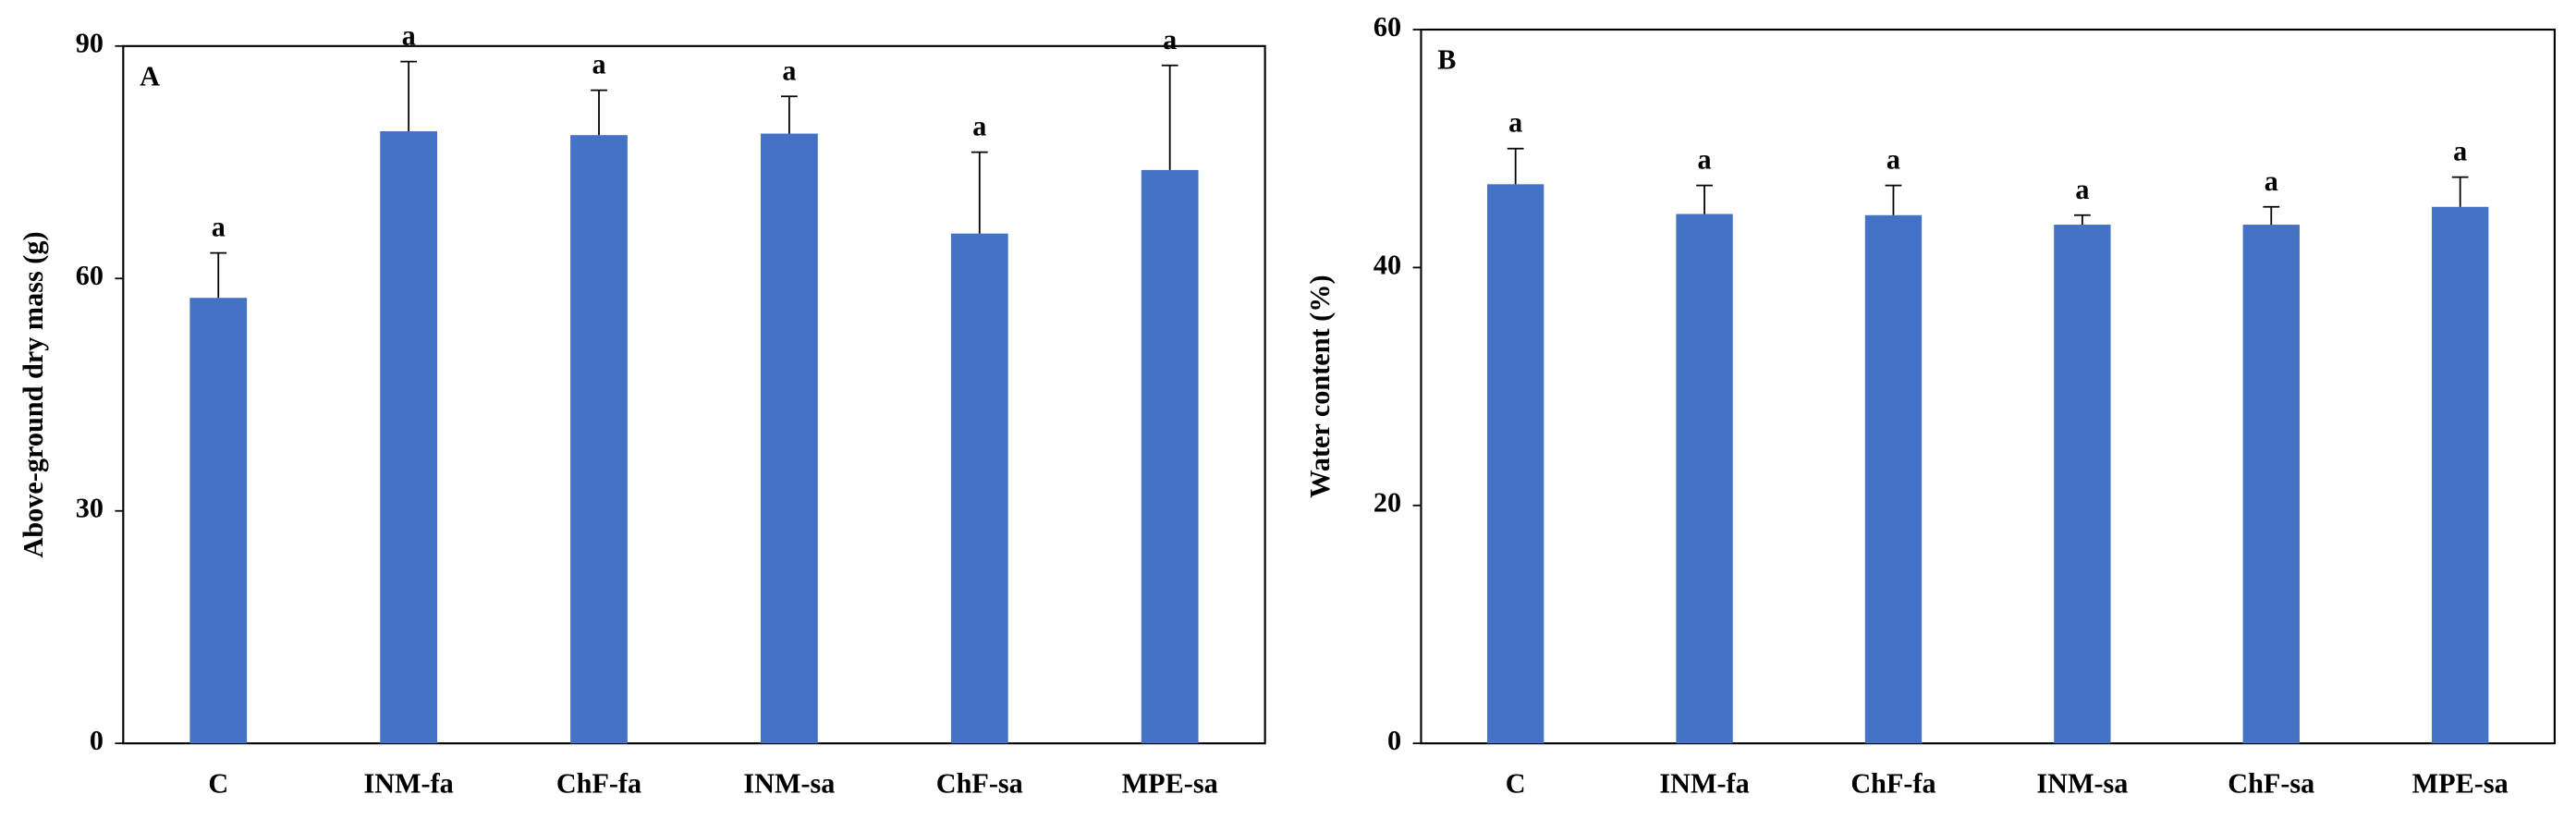 The height and width of the screenshot is (819, 2576). What do you see at coordinates (150, 76) in the screenshot?
I see `panel-label: A` at bounding box center [150, 76].